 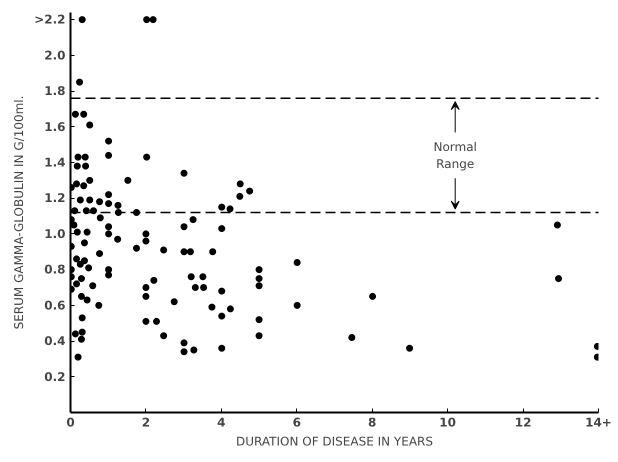 I want to click on x-tick-label: 0, so click(x=70, y=423).